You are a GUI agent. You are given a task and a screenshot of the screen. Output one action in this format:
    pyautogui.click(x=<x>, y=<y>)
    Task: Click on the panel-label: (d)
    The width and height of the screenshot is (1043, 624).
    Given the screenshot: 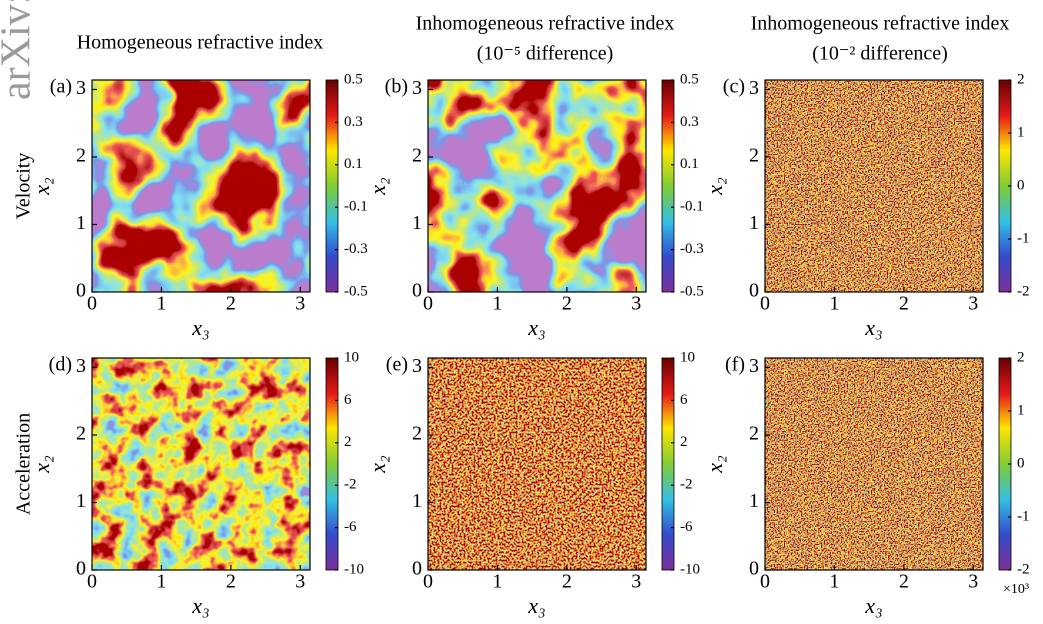 What is the action you would take?
    pyautogui.click(x=60, y=365)
    